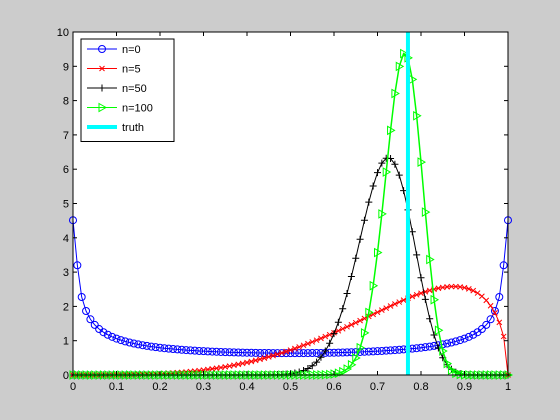 This screenshot has height=420, width=560. Describe the element at coordinates (290, 387) in the screenshot. I see `x-tick-label-5: 0.5` at that location.